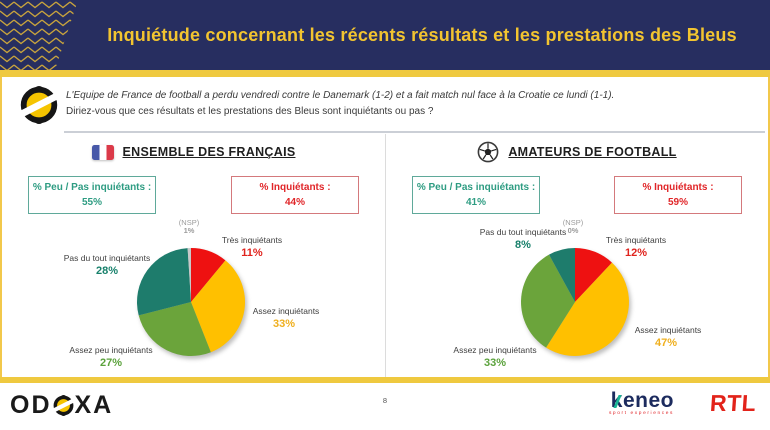 The width and height of the screenshot is (770, 430). What do you see at coordinates (252, 253) in the screenshot?
I see `pie-value-tres-inquietants: 11%` at bounding box center [252, 253].